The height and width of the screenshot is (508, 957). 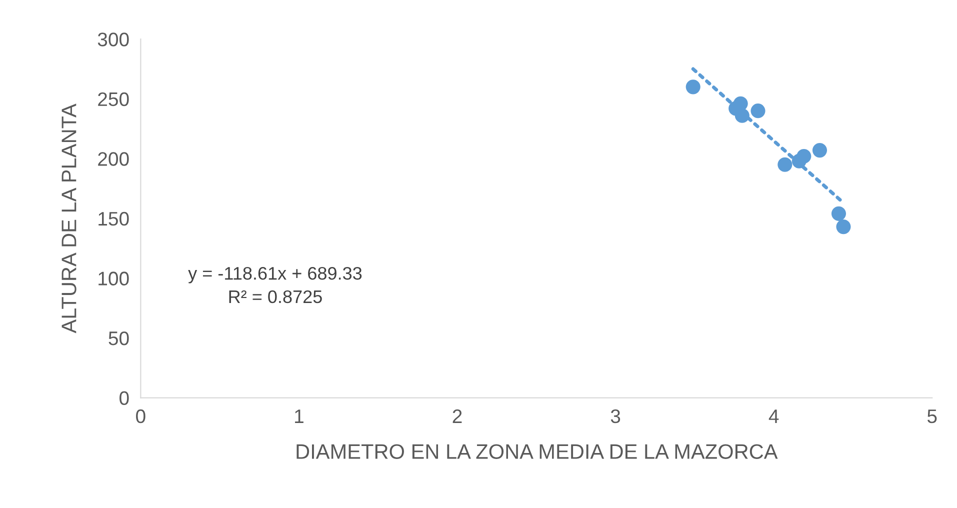 What do you see at coordinates (275, 285) in the screenshot?
I see `annotation: y = -118.61x + 689.33 R² = 0.8725` at bounding box center [275, 285].